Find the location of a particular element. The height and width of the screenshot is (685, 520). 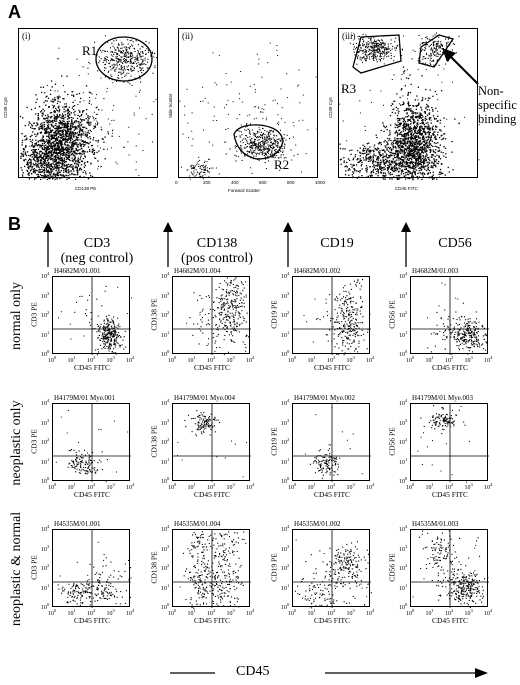

column-header-line: (neg control) is located at coordinates (97, 258).